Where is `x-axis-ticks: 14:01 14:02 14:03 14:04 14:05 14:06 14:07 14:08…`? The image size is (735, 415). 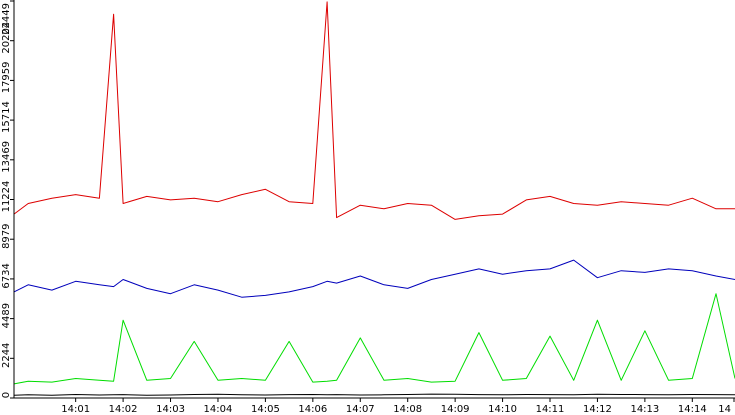
x-axis-ticks: 14:01 14:02 14:03 14:04 14:05 14:06 14:07 14:08… is located at coordinates (398, 406).